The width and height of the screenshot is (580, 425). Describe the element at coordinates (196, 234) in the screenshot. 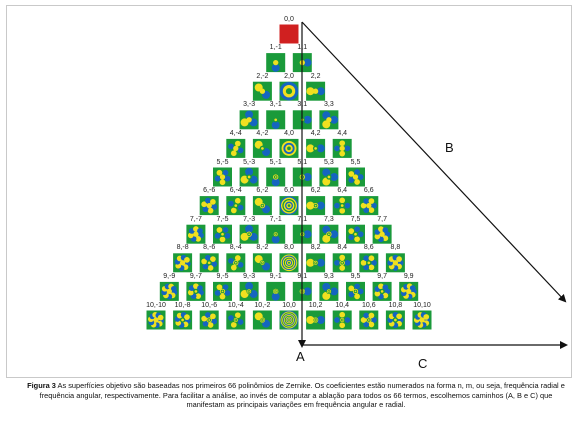

I see `zernike-tile-7_-7` at that location.